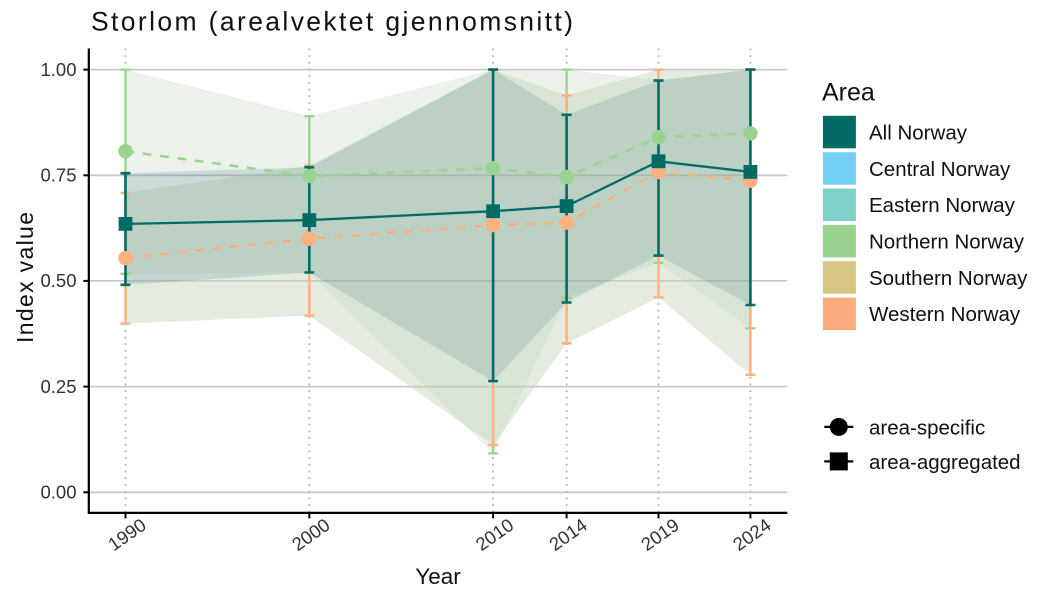 The image size is (1050, 600). What do you see at coordinates (948, 278) in the screenshot?
I see `svg-text: Southern Norway` at bounding box center [948, 278].